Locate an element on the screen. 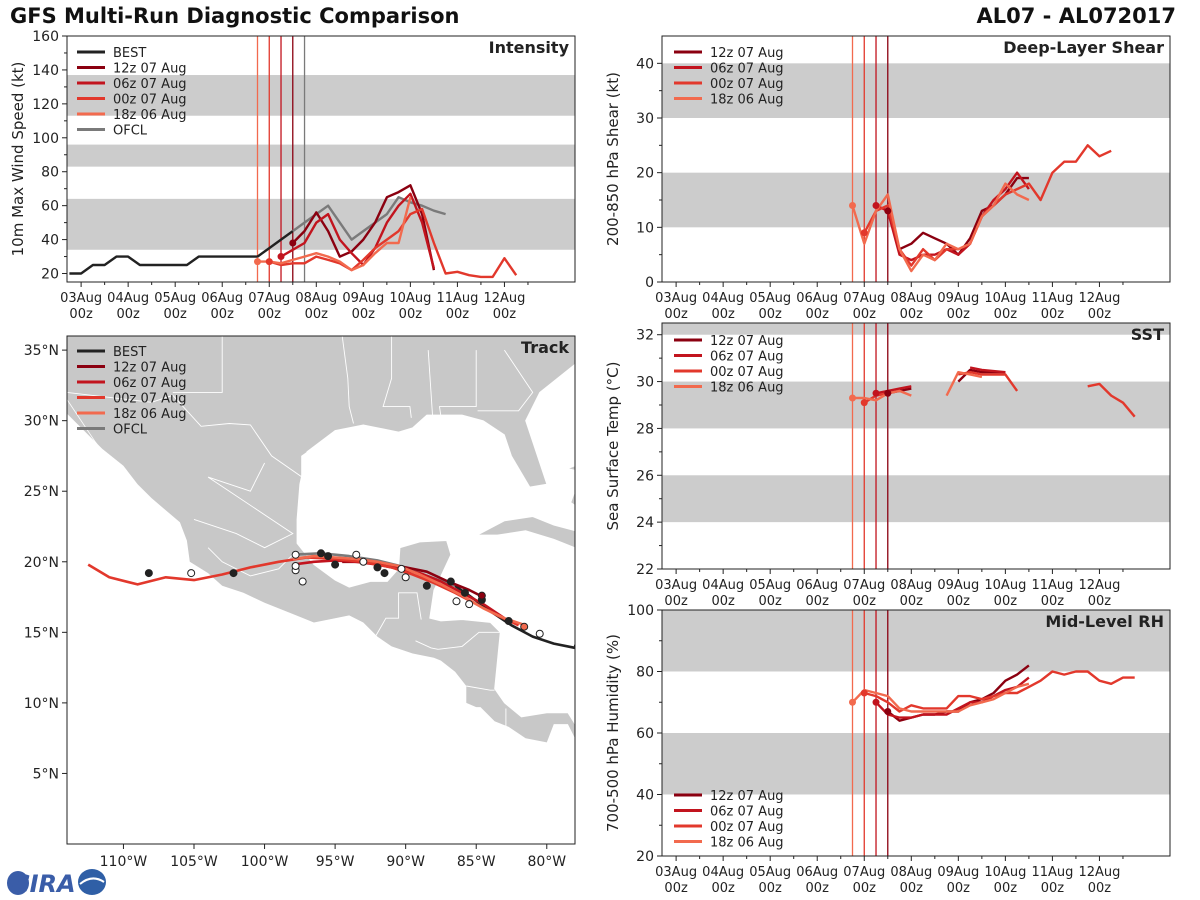  shear-frame is located at coordinates (916, 159).